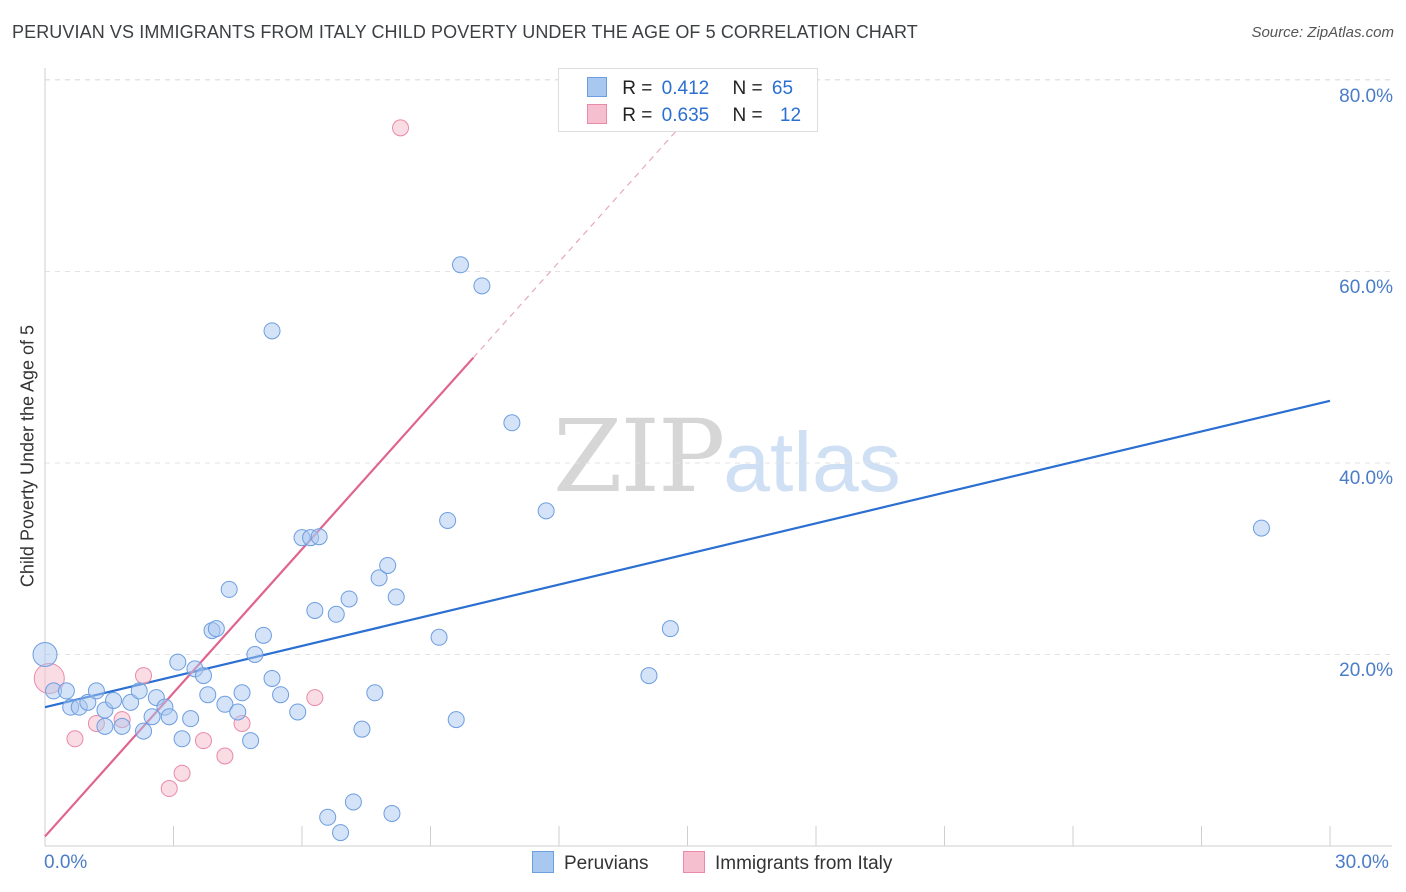 The width and height of the screenshot is (1406, 892). Describe the element at coordinates (591, 226) in the screenshot. I see `italy-trend-extension` at that location.